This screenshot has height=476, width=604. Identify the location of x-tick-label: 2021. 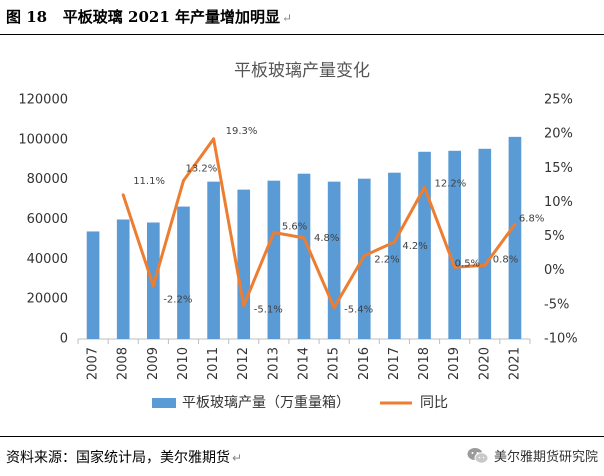
(514, 363).